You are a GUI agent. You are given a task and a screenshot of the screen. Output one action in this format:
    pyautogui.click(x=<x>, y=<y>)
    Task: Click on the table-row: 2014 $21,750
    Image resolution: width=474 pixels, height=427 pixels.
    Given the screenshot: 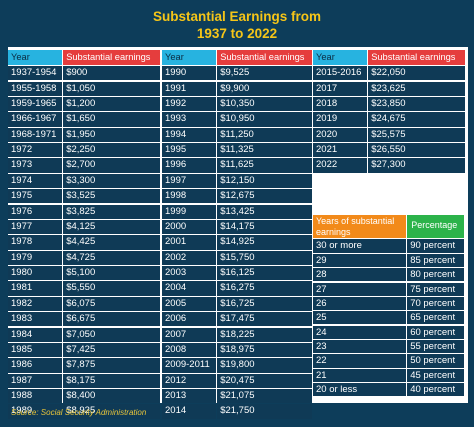 What is the action you would take?
    pyautogui.click(x=237, y=411)
    